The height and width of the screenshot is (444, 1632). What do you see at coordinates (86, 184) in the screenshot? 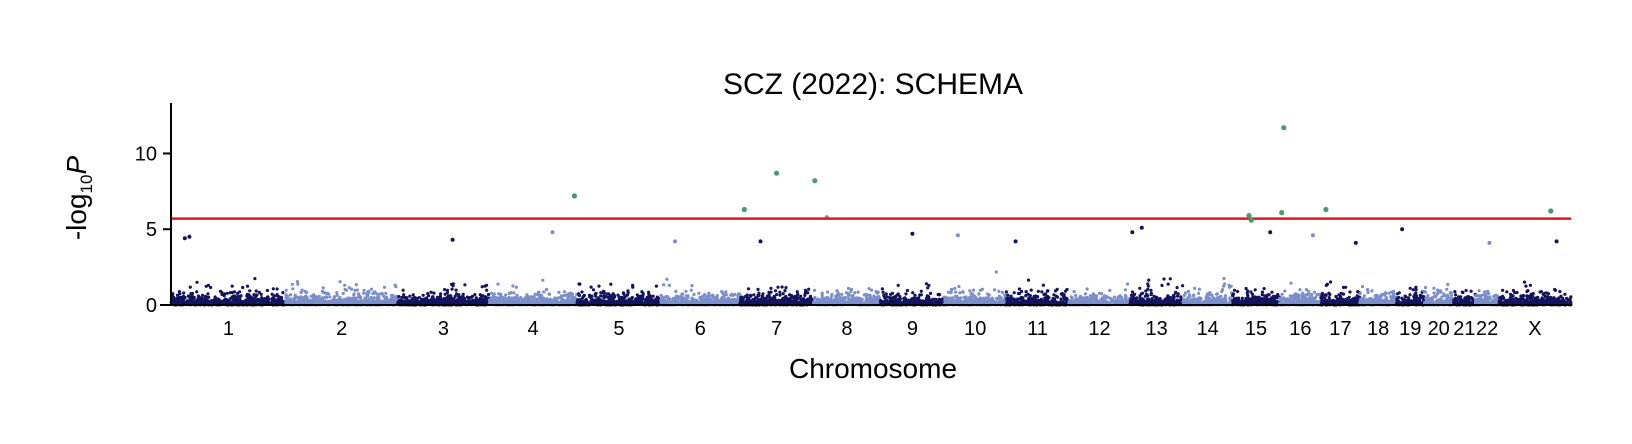
I see `y-axis-label-sub: 10` at bounding box center [86, 184].